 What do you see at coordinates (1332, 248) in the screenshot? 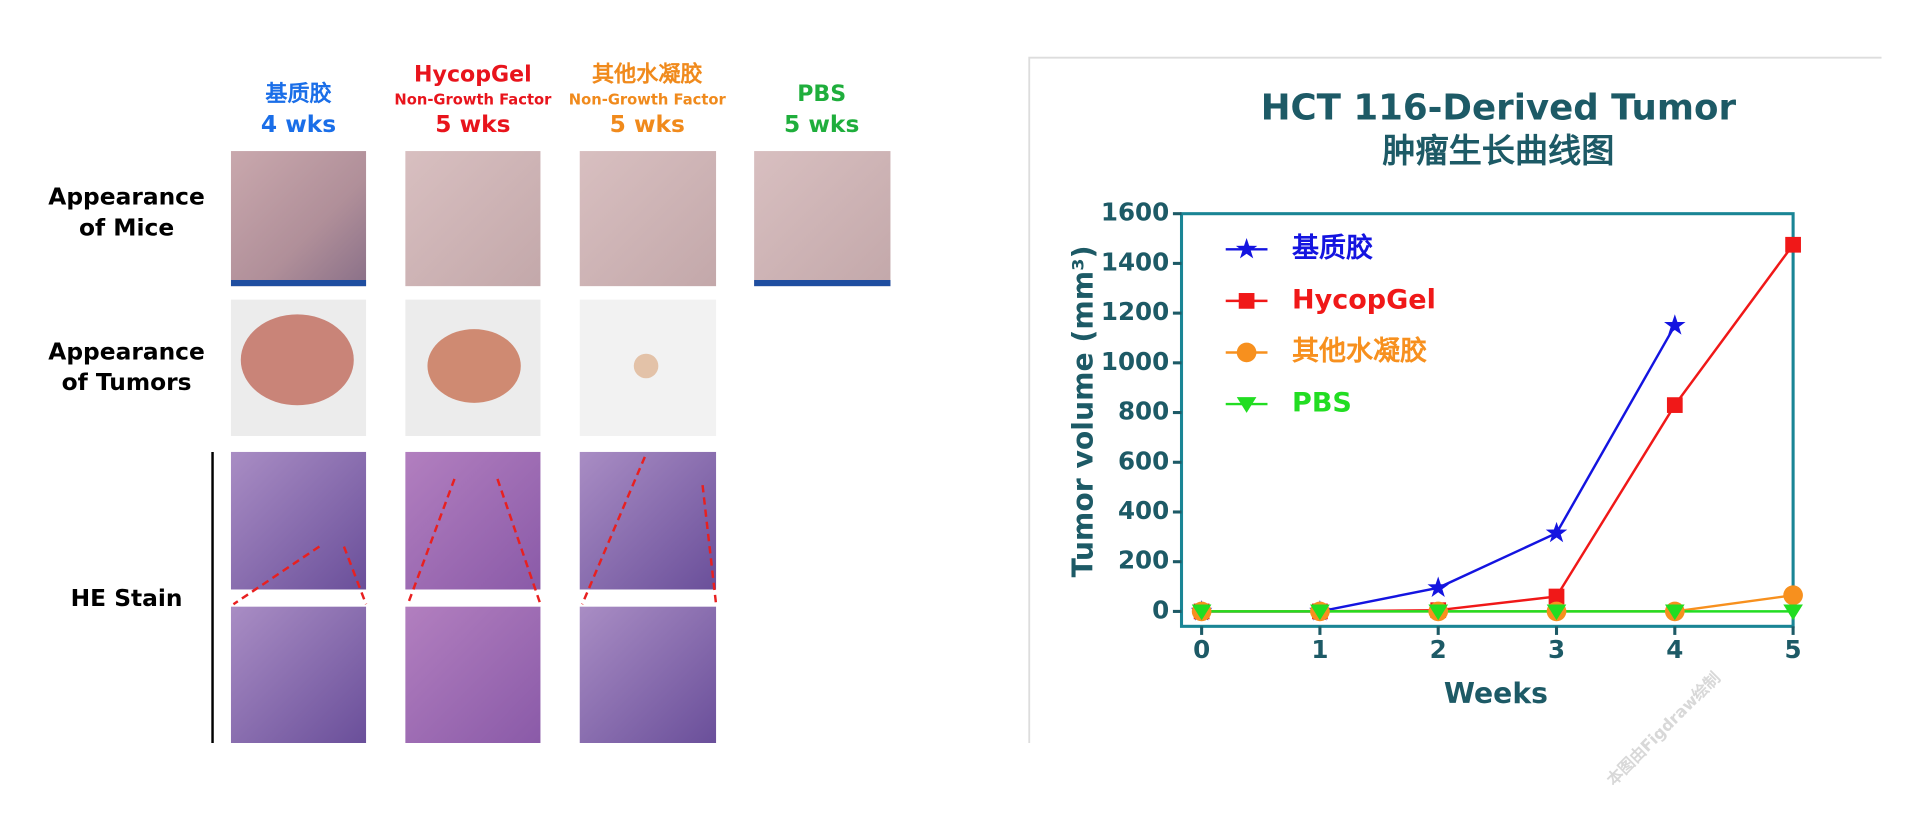
I see `legend-label: 基质胶` at bounding box center [1332, 248].